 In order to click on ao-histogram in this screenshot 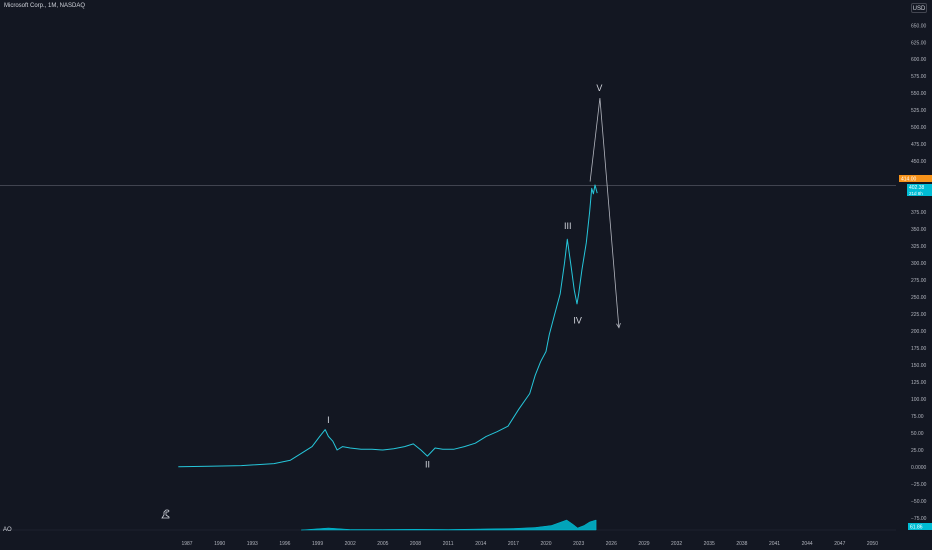, I will do `click(449, 525)`.